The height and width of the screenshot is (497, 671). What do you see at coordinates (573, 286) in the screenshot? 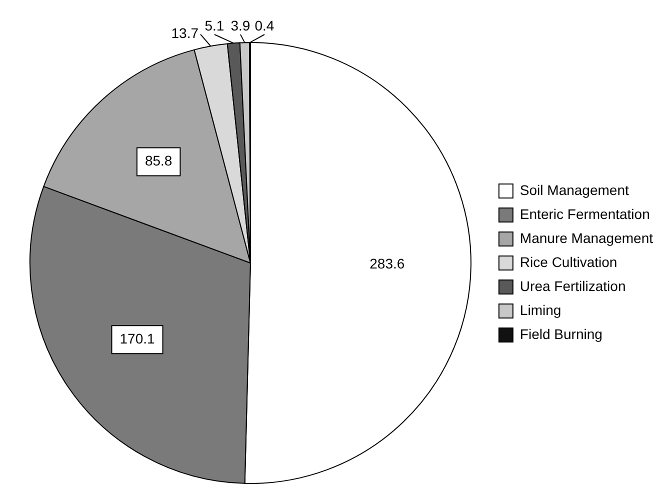
I see `legend-label: Urea Fertilization` at bounding box center [573, 286].